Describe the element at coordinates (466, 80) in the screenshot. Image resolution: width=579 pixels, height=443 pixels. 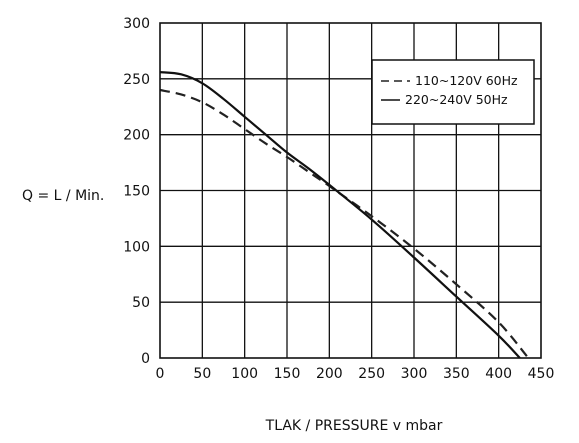
I see `legend-label-110-120v: 110~120V 60Hz` at that location.